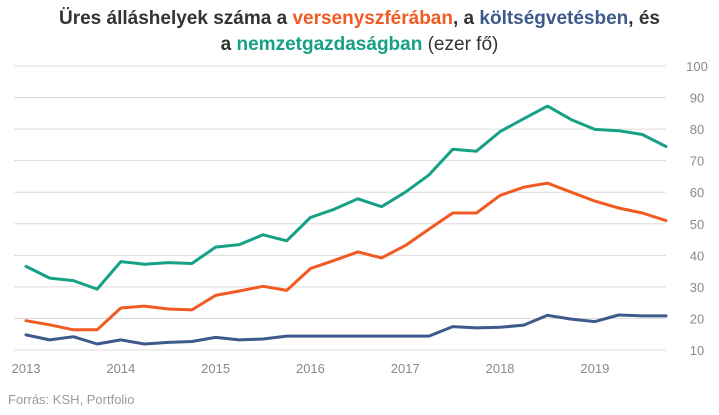 The height and width of the screenshot is (415, 719). What do you see at coordinates (697, 66) in the screenshot?
I see `y-tick-label: 100` at bounding box center [697, 66].